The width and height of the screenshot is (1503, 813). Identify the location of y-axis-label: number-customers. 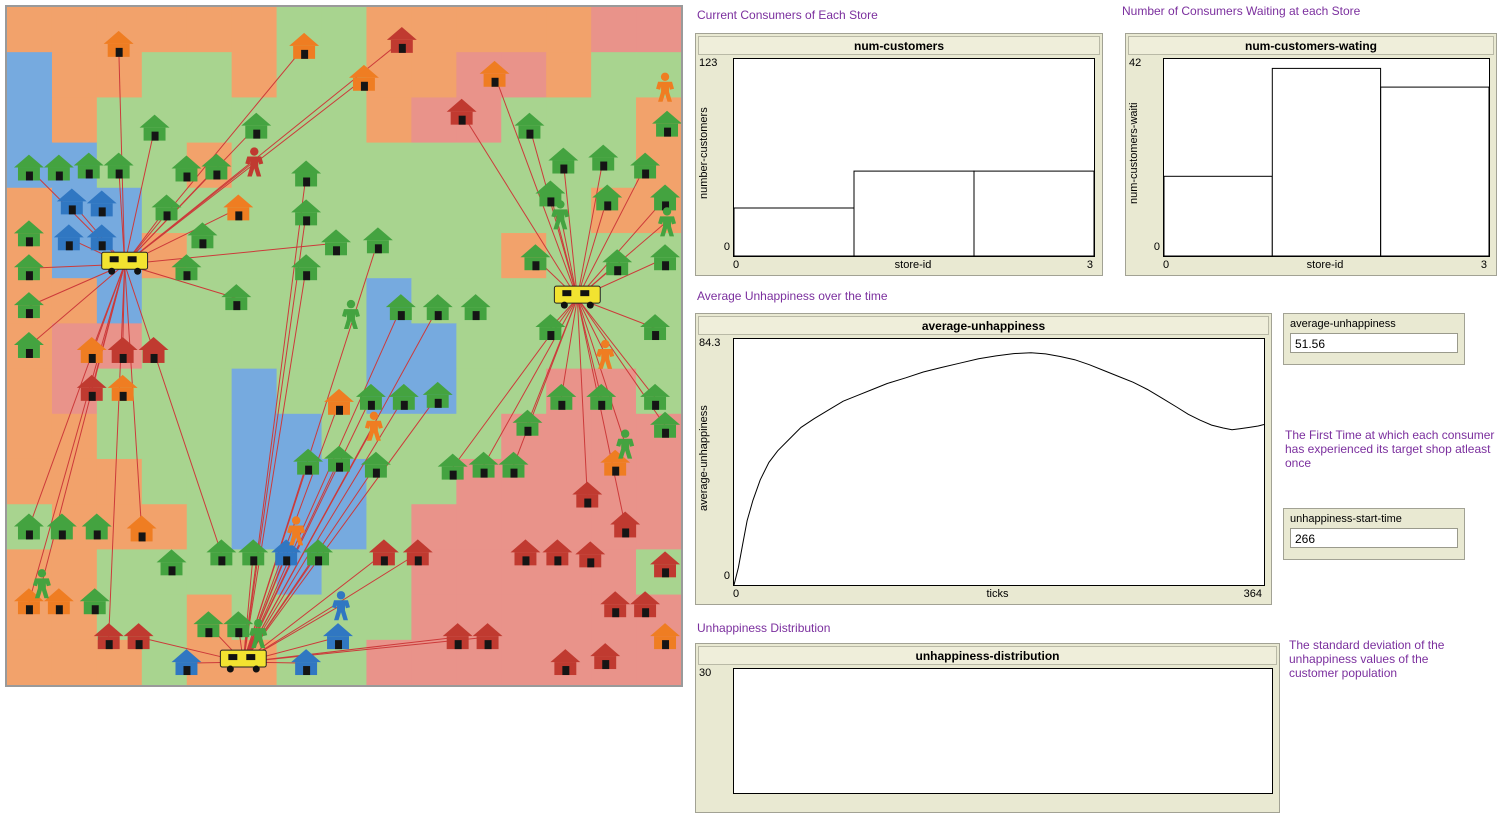
(704, 153).